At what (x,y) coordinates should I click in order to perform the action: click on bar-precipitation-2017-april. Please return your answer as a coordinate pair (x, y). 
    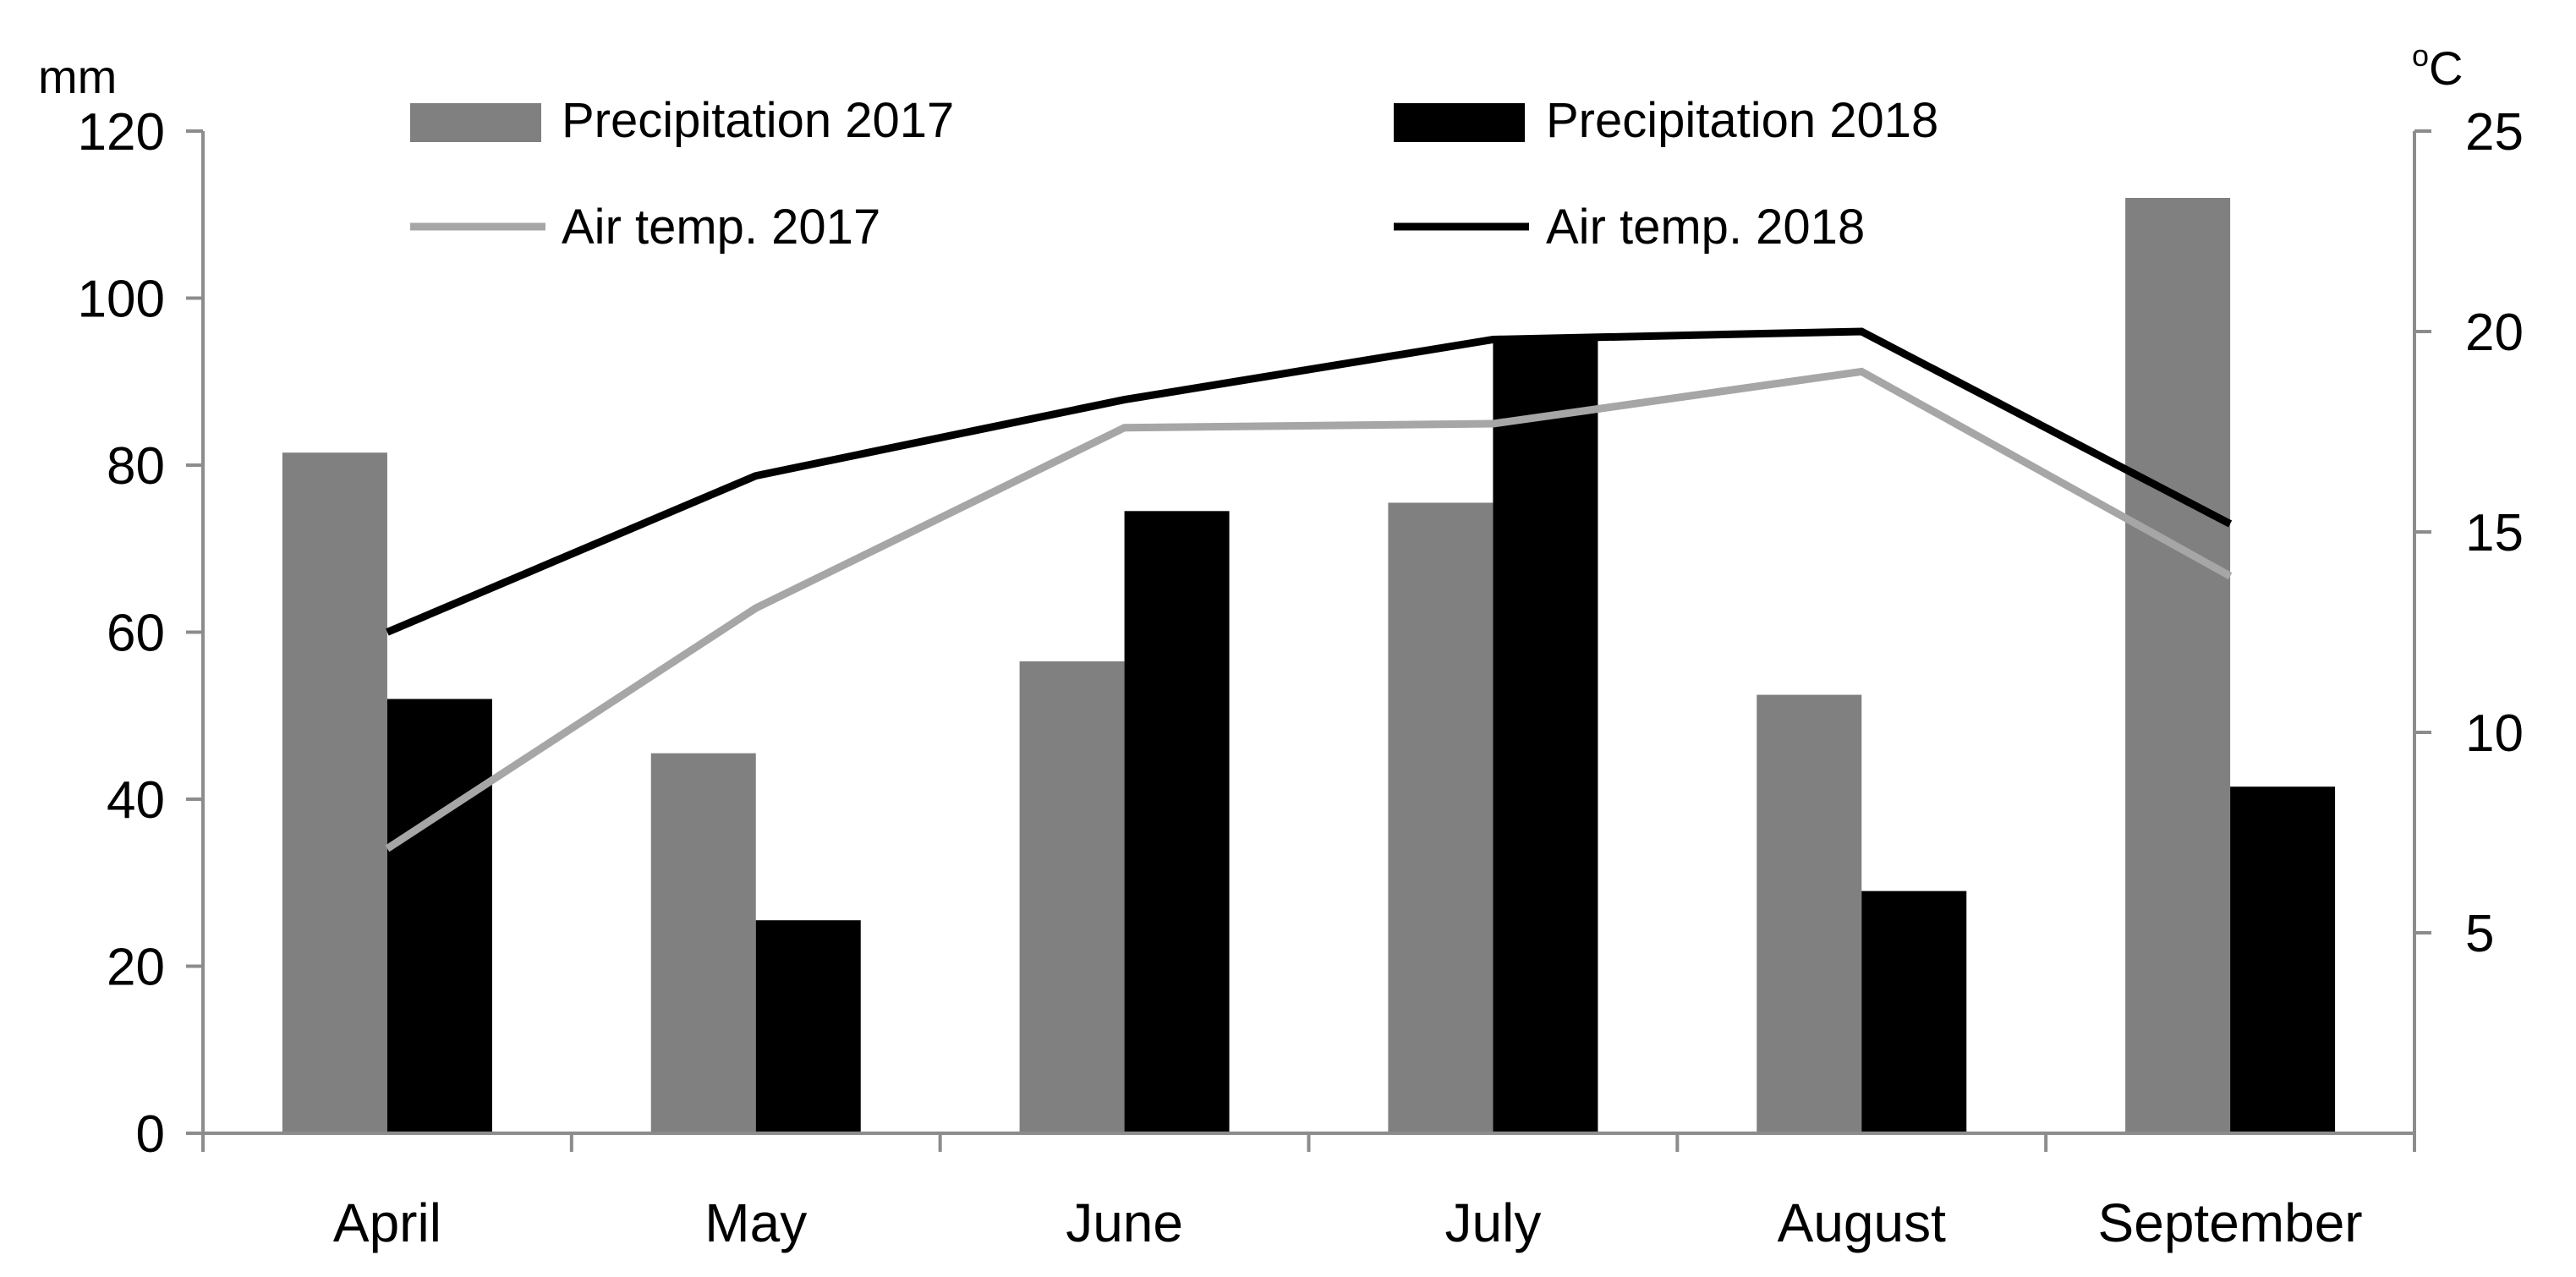
    Looking at the image, I should click on (334, 793).